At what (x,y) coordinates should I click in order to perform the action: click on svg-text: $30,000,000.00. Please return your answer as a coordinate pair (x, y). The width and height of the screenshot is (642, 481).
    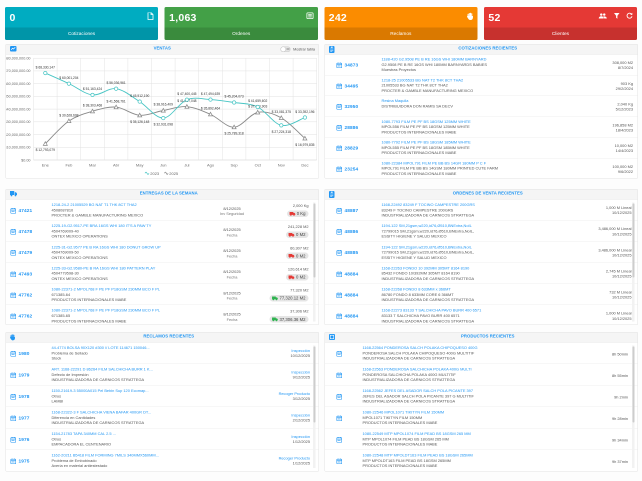
    Looking at the image, I should click on (18, 122).